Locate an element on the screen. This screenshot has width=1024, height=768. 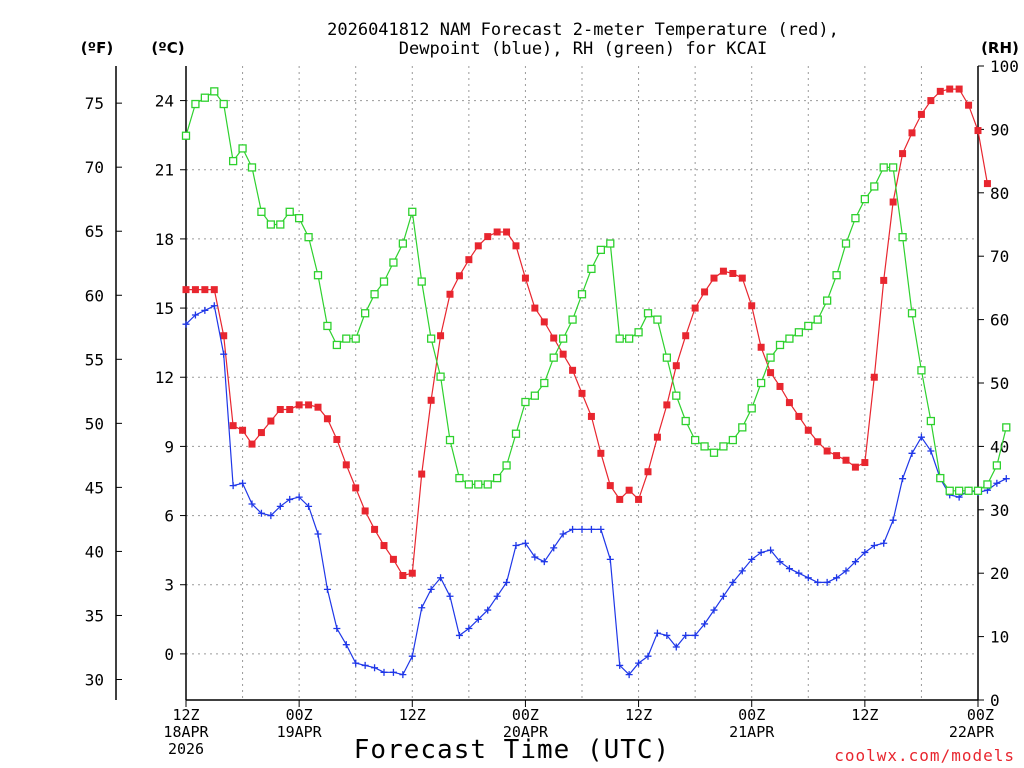
rh-tick-label: 50 is located at coordinates (999, 383).